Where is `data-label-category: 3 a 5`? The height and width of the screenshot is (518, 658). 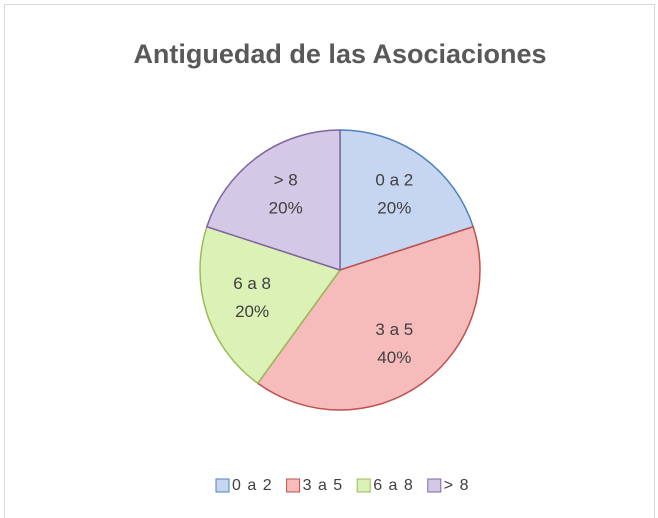 data-label-category: 3 a 5 is located at coordinates (394, 329).